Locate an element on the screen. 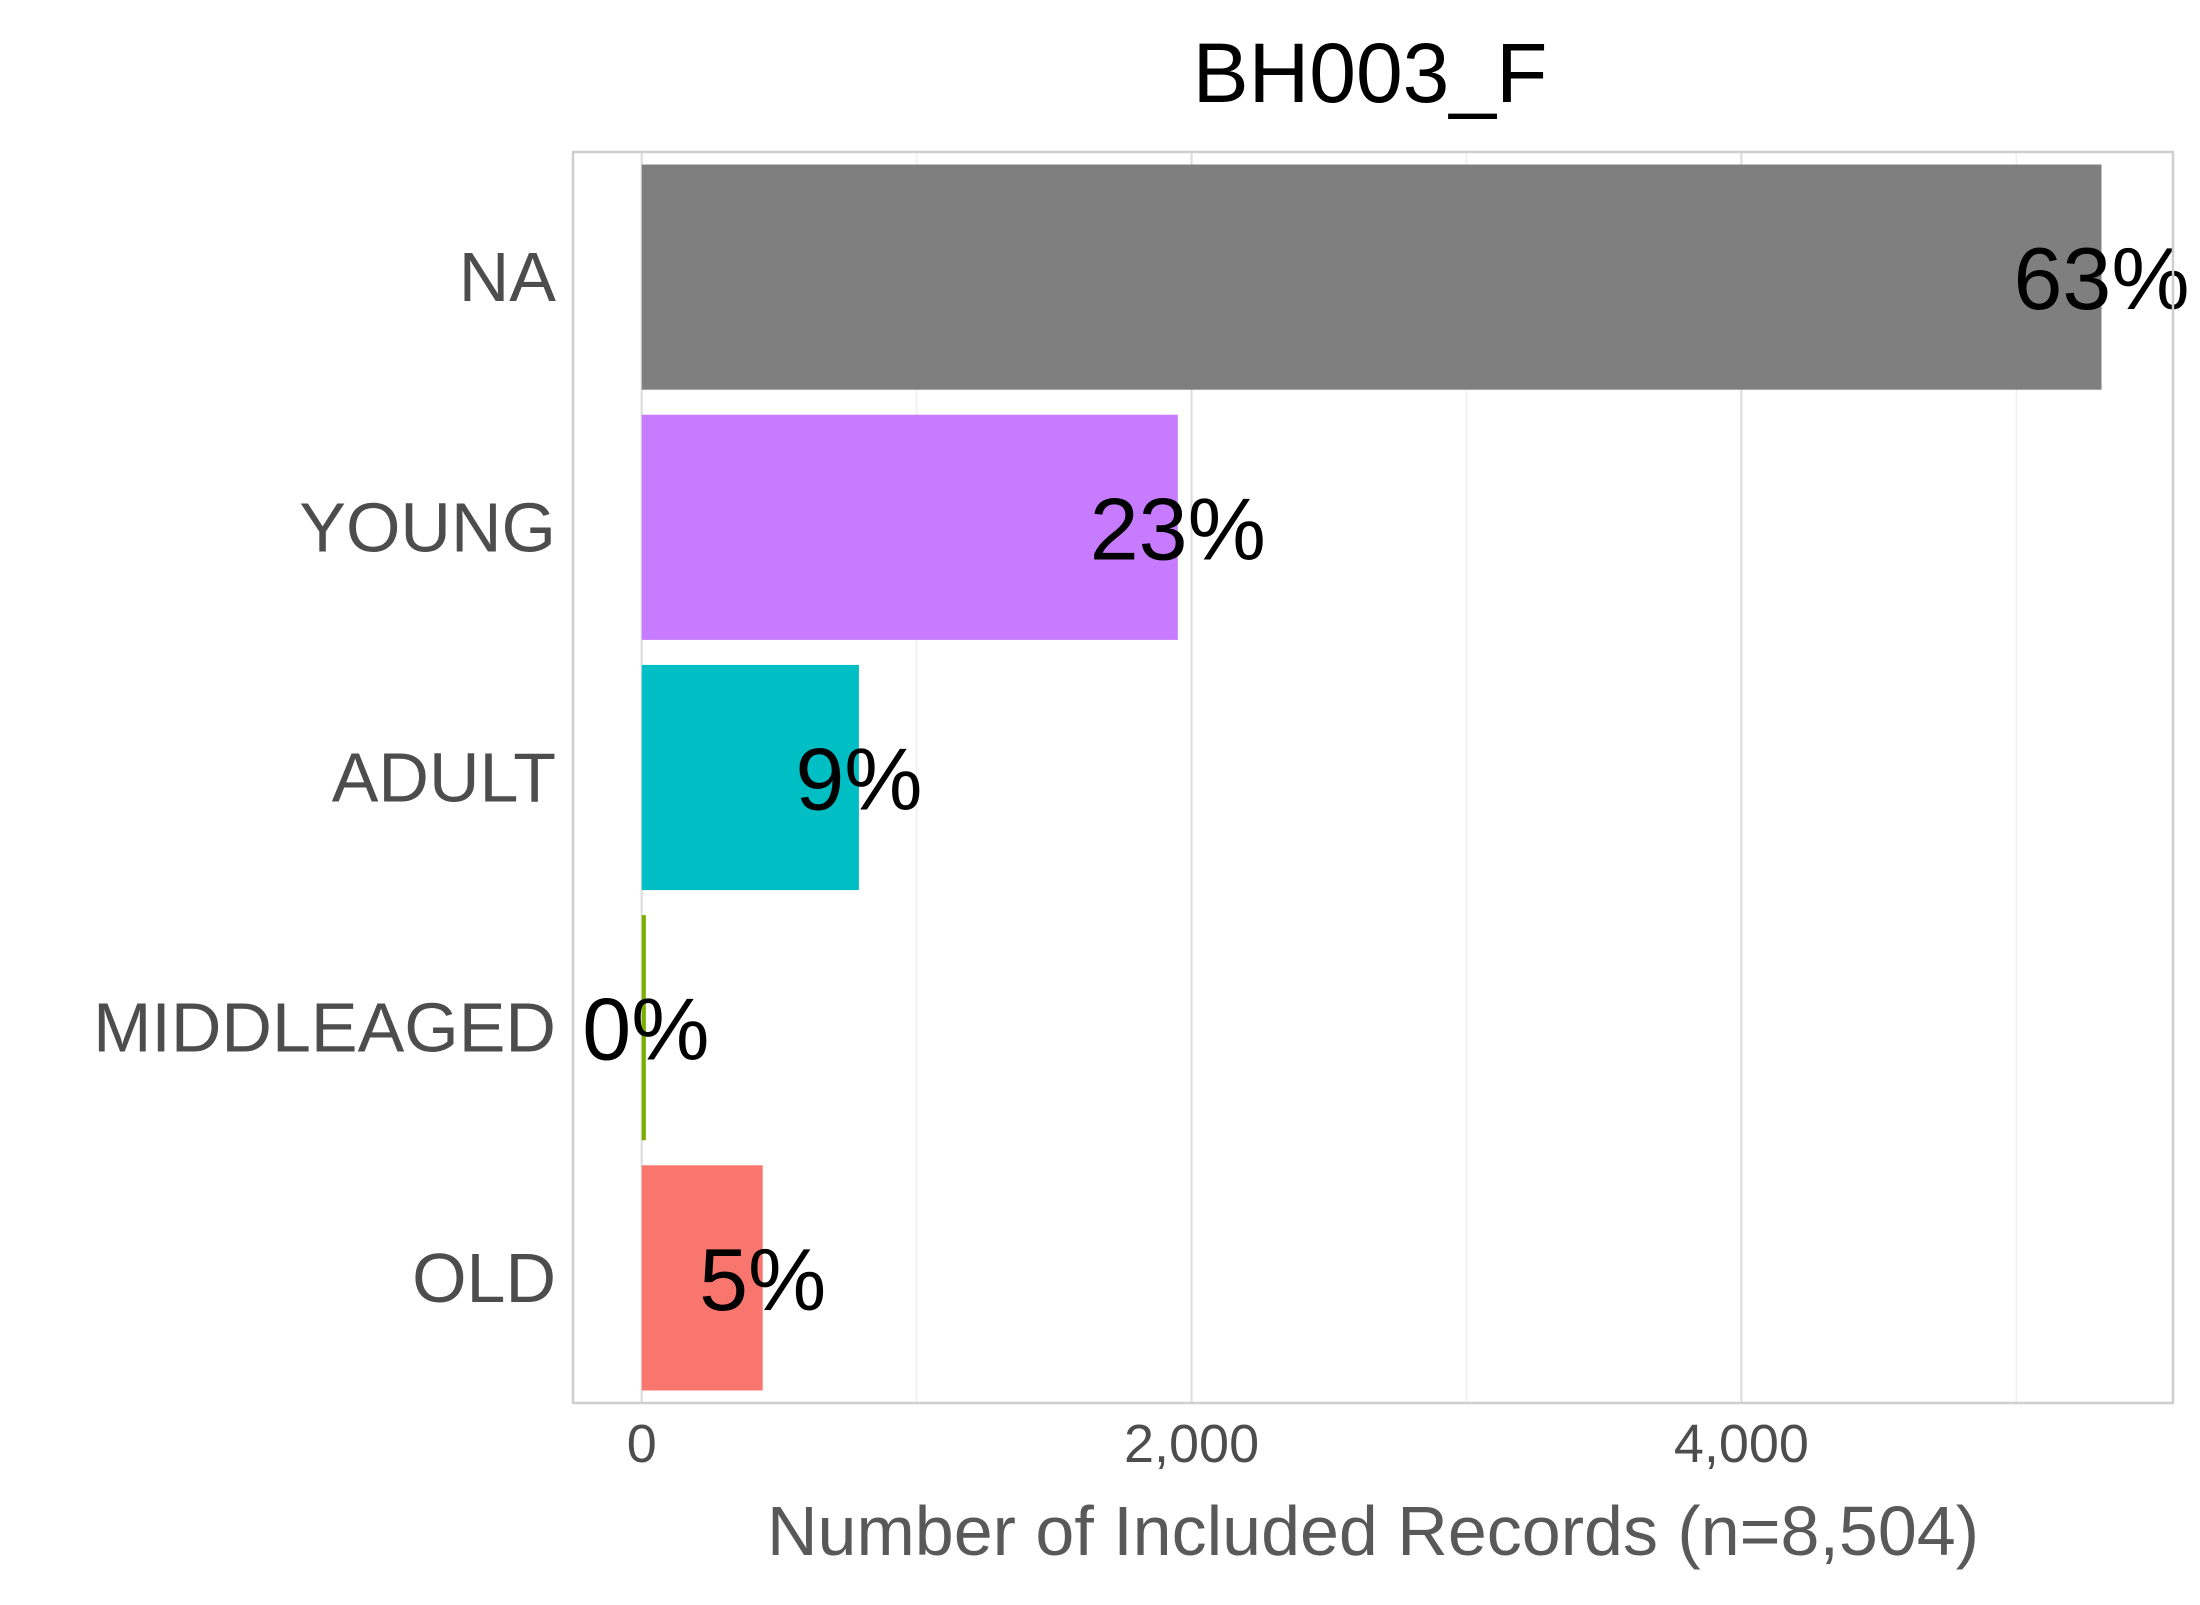  bar-adult is located at coordinates (750, 777).